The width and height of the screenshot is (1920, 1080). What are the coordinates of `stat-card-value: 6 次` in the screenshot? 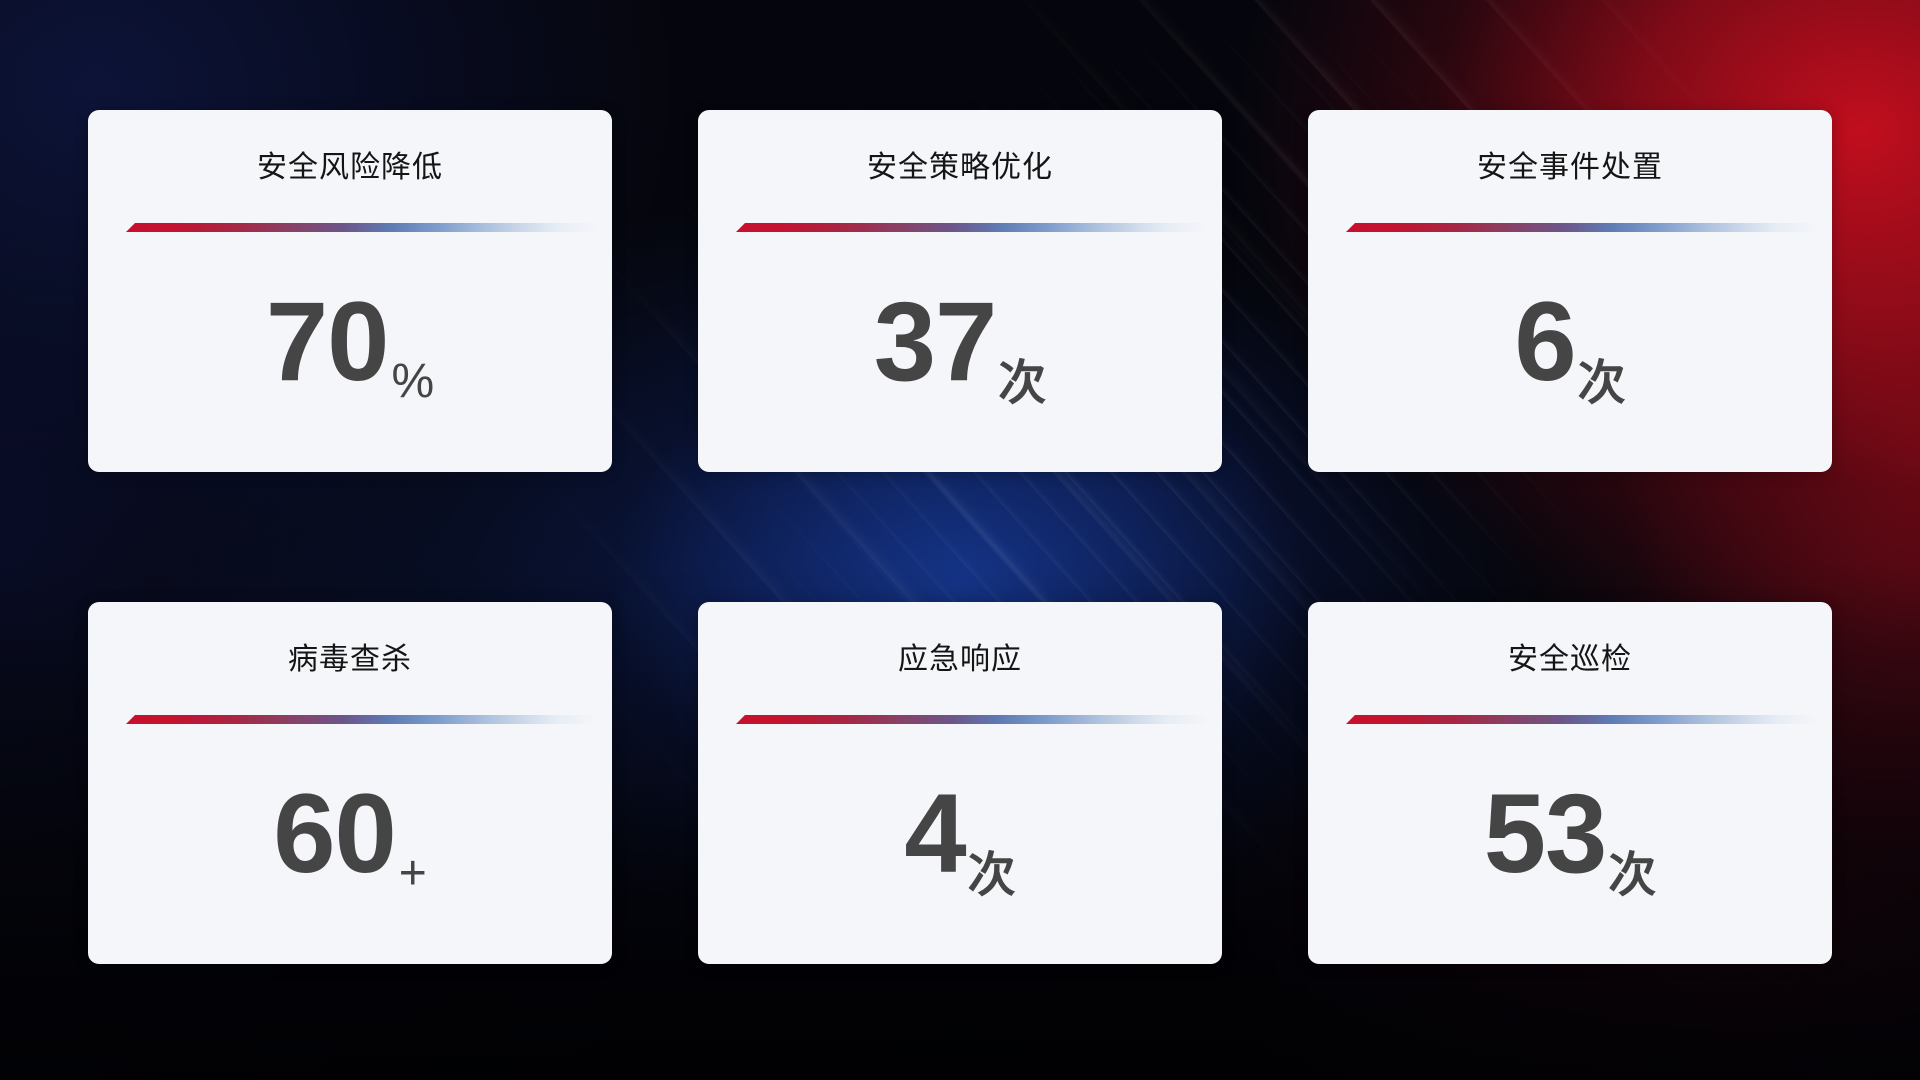 It's located at (1570, 342).